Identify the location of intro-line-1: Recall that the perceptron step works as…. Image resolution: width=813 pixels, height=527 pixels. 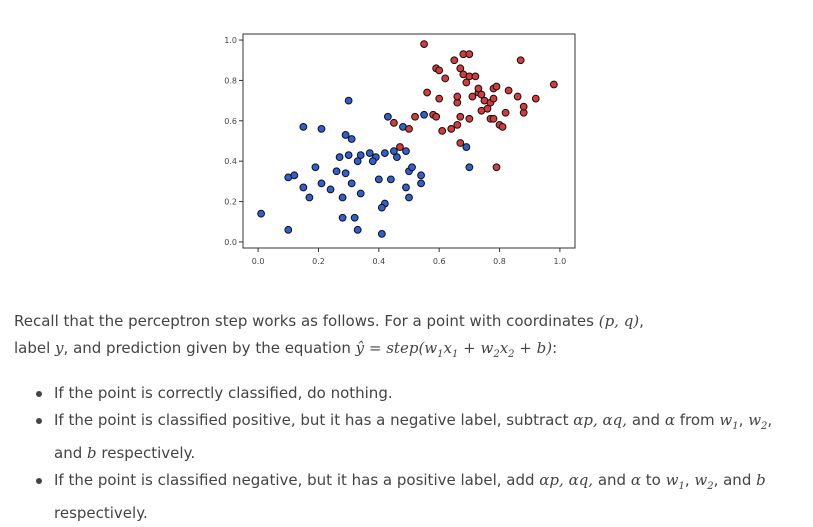
(329, 321).